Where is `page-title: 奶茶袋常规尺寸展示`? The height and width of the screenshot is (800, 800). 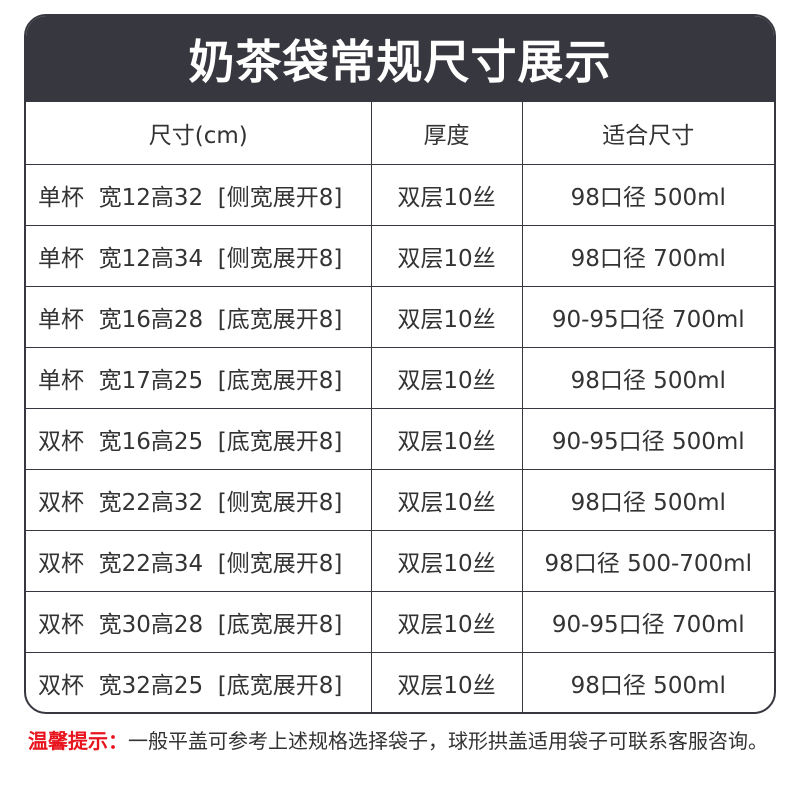
page-title: 奶茶袋常规尺寸展示 is located at coordinates (400, 59).